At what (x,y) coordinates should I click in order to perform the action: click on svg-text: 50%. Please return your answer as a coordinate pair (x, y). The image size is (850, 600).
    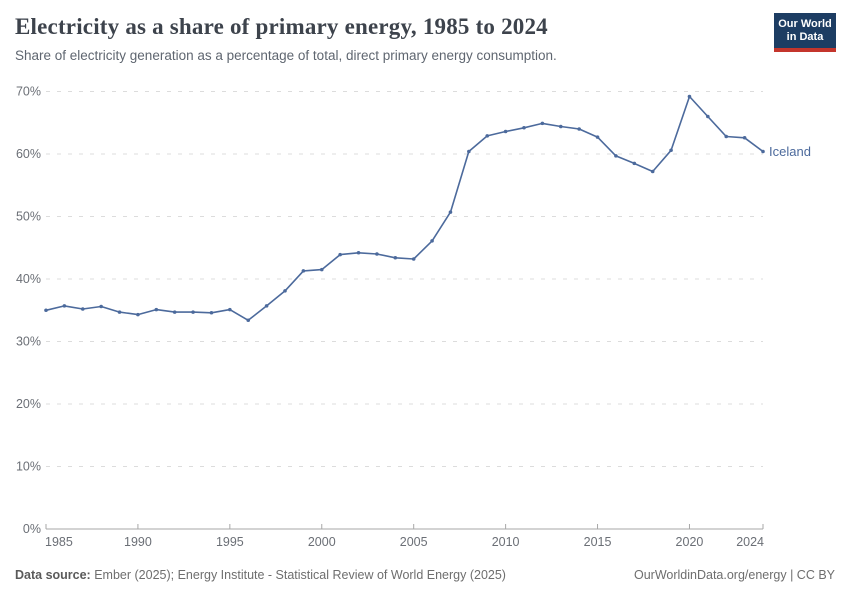
    Looking at the image, I should click on (28, 217).